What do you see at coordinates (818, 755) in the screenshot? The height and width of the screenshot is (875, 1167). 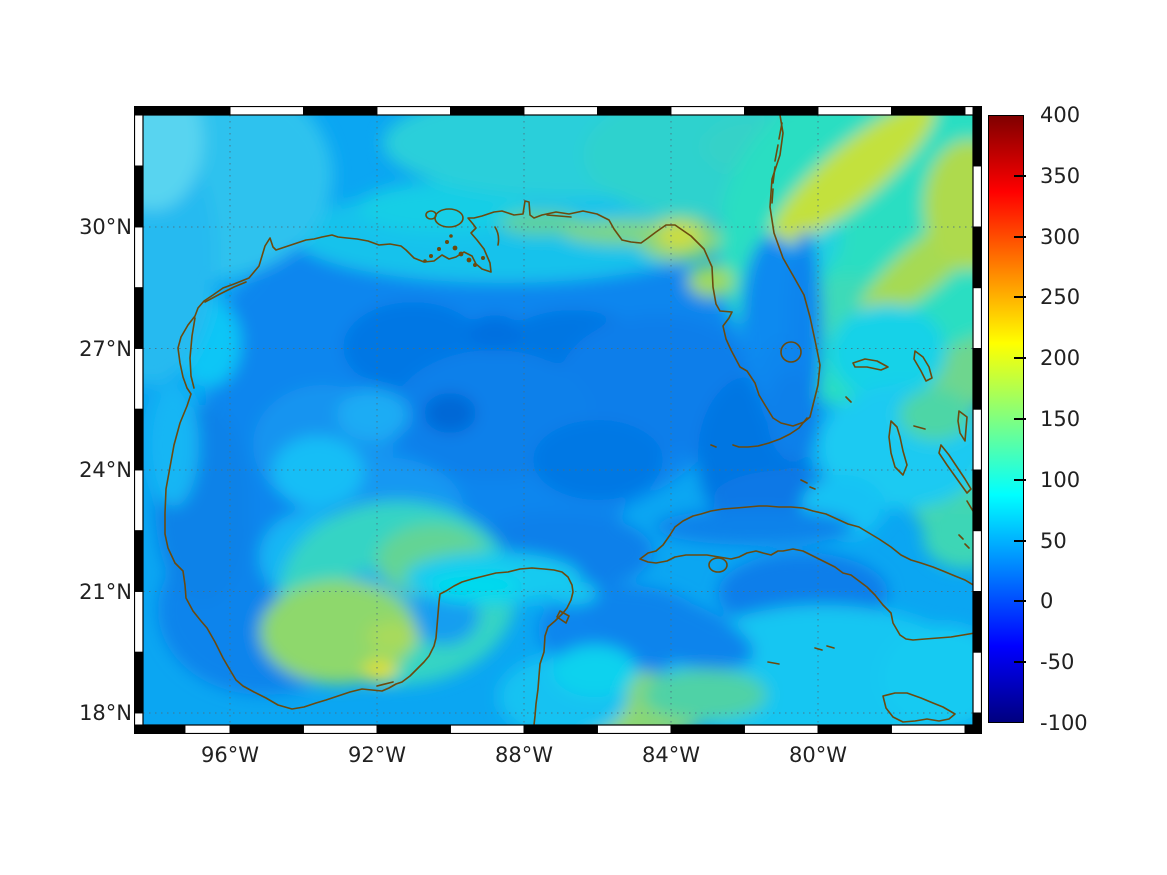 I see `lon-tick-label: 80°W` at bounding box center [818, 755].